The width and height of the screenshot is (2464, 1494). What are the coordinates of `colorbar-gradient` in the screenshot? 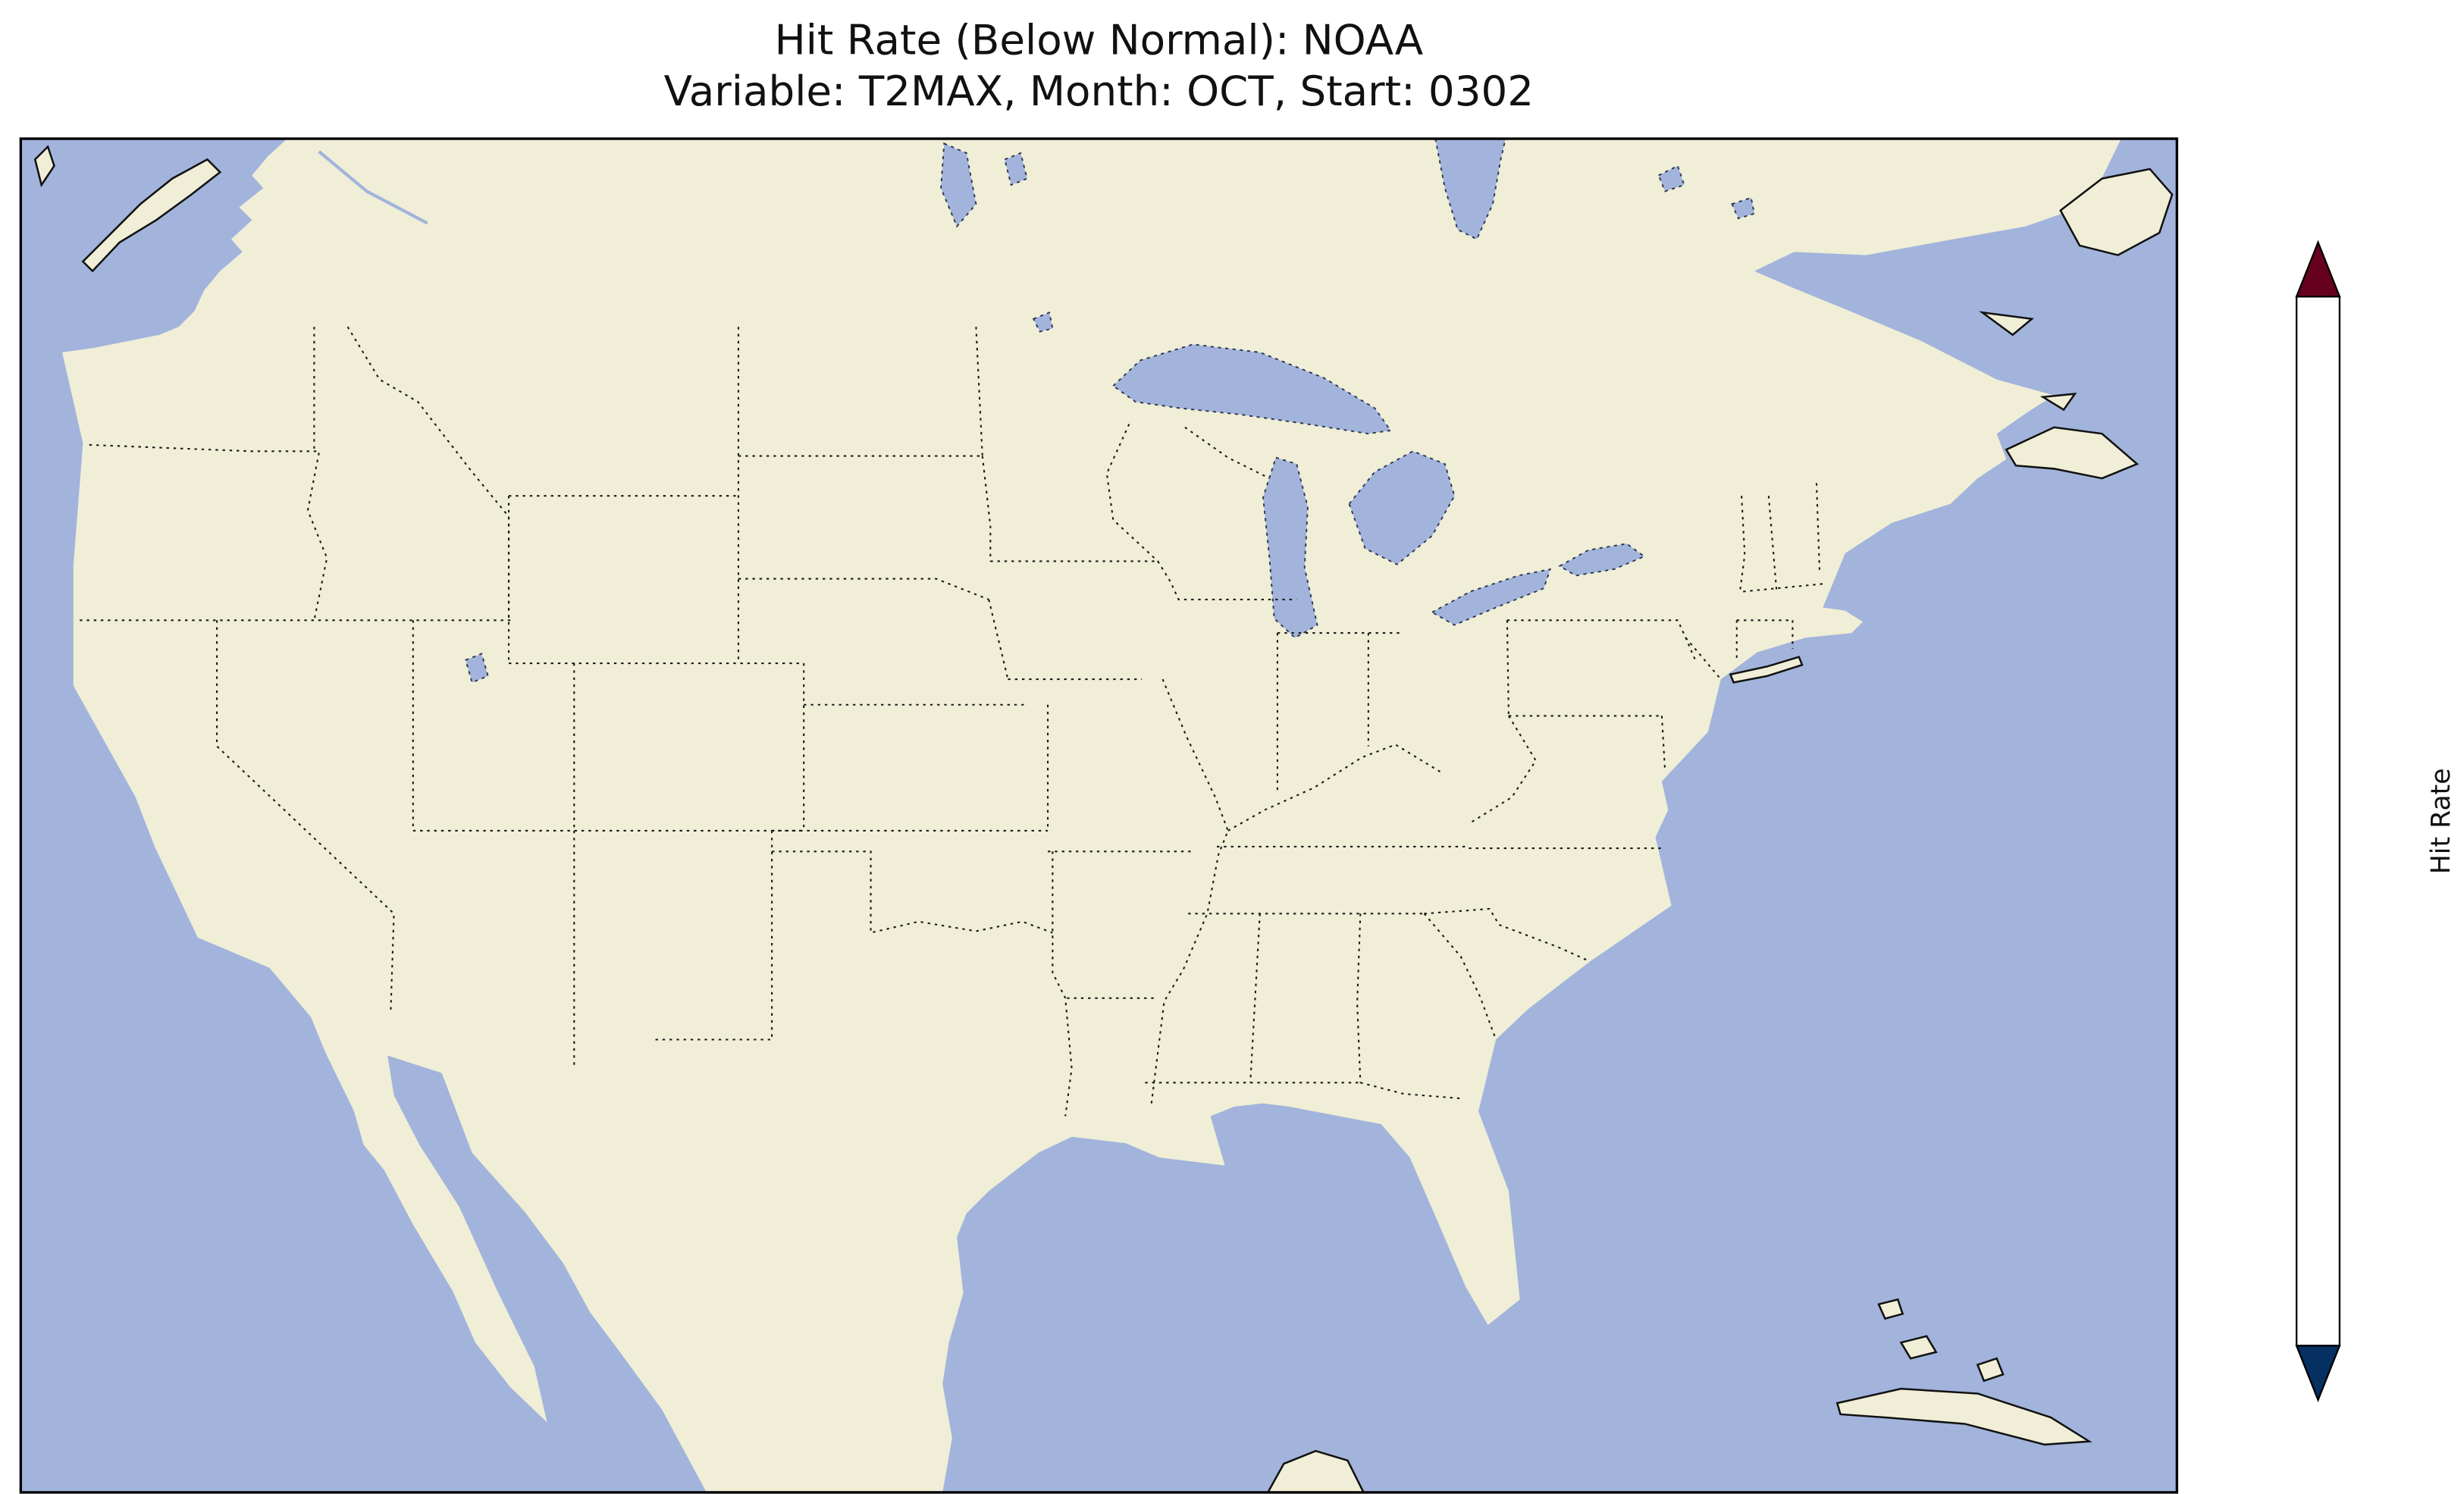 It's located at (2318, 821).